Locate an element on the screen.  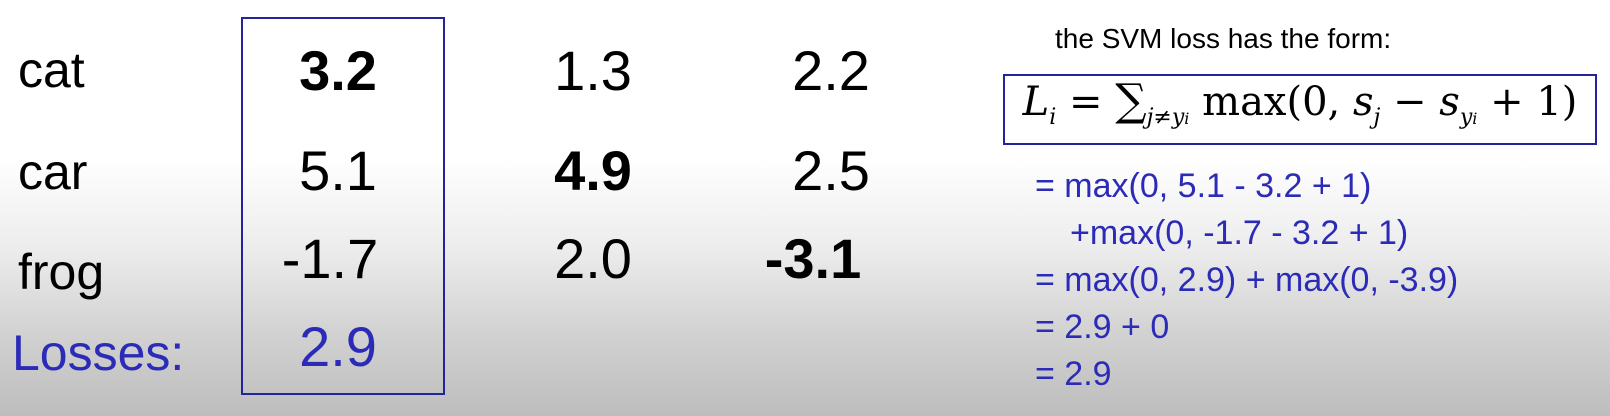
row-label-frog: frog is located at coordinates (61, 272).